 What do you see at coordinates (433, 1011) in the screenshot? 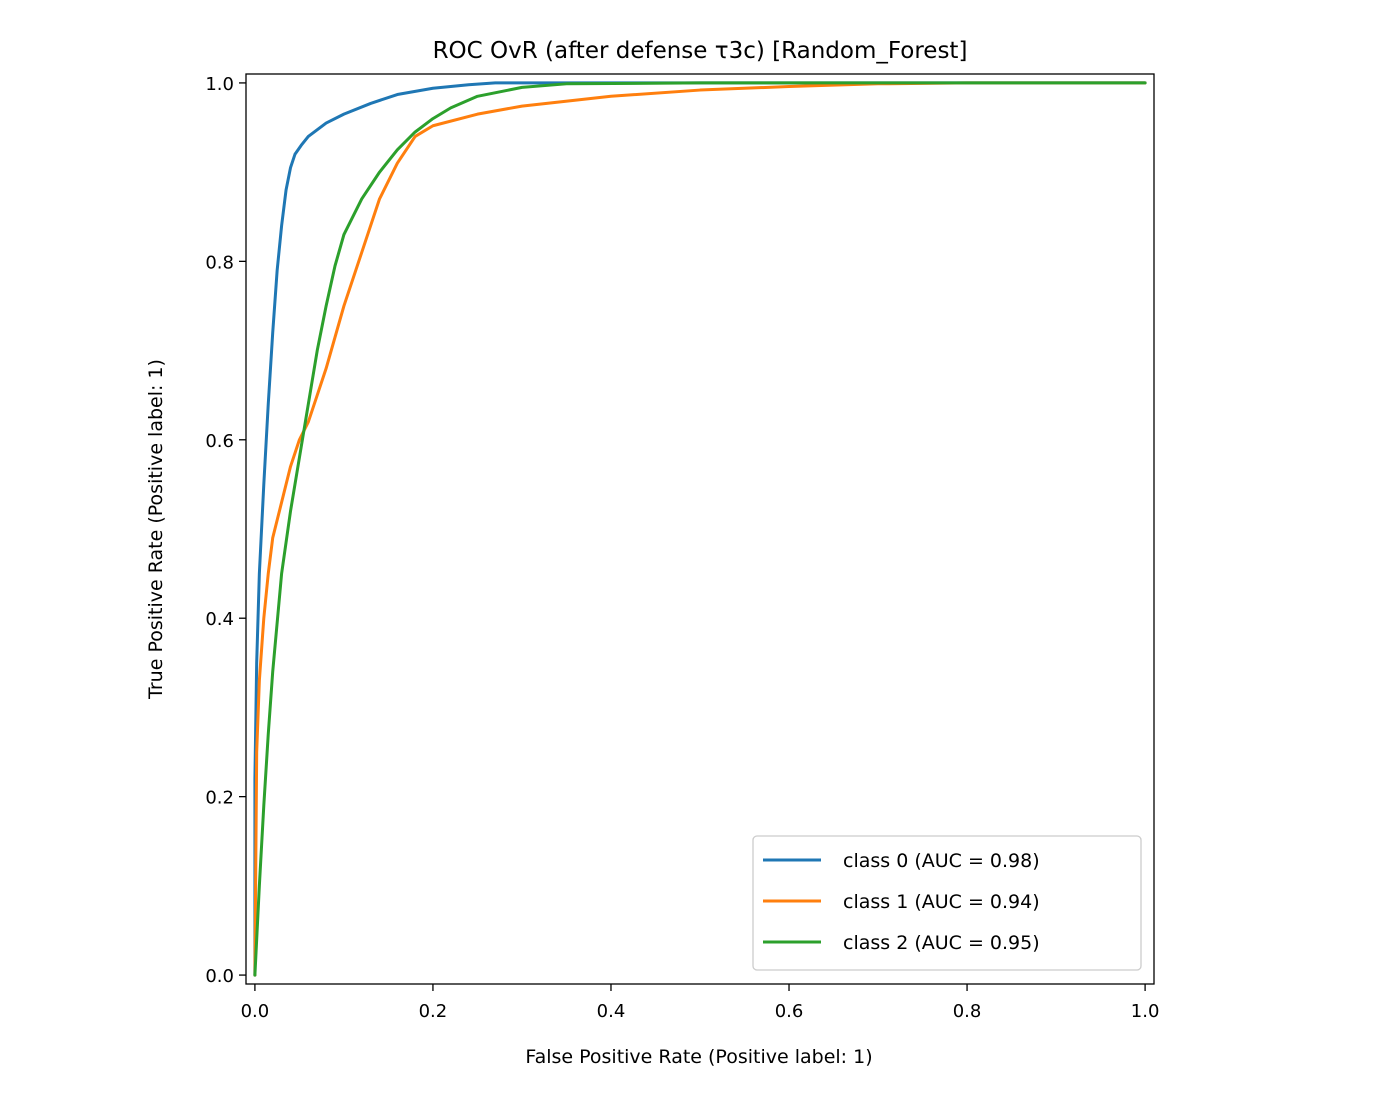
I see `x-tick-label: 0.2` at bounding box center [433, 1011].